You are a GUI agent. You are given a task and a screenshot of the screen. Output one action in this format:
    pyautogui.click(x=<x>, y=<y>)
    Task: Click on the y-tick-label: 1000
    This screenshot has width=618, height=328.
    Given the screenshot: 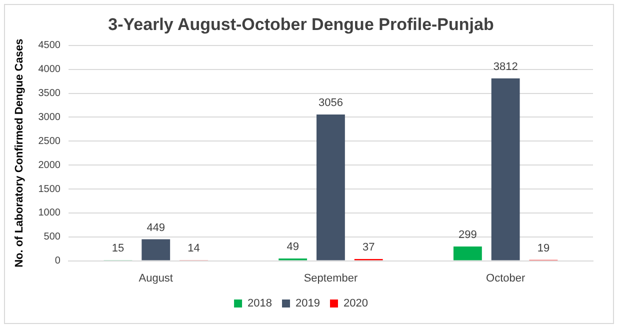 What is the action you would take?
    pyautogui.click(x=49, y=213)
    